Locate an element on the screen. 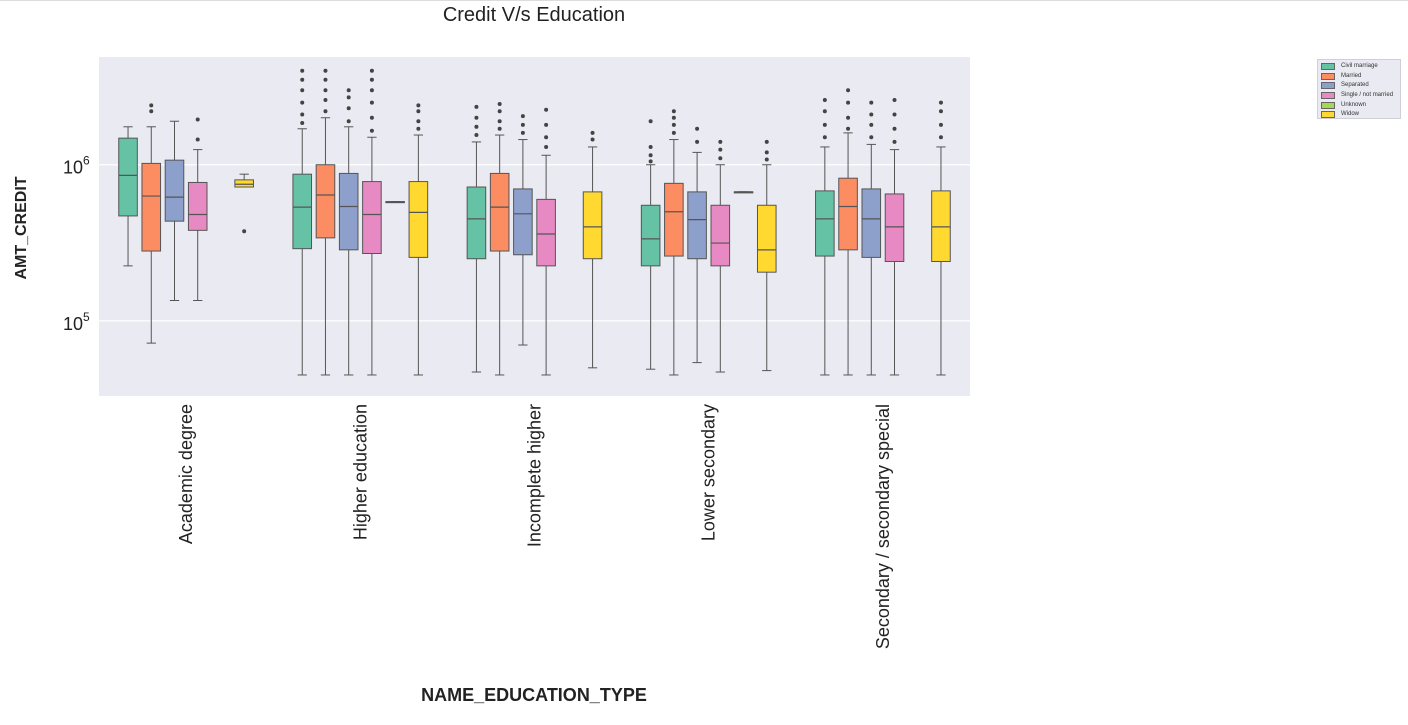  legend-item: Widow is located at coordinates (1359, 115).